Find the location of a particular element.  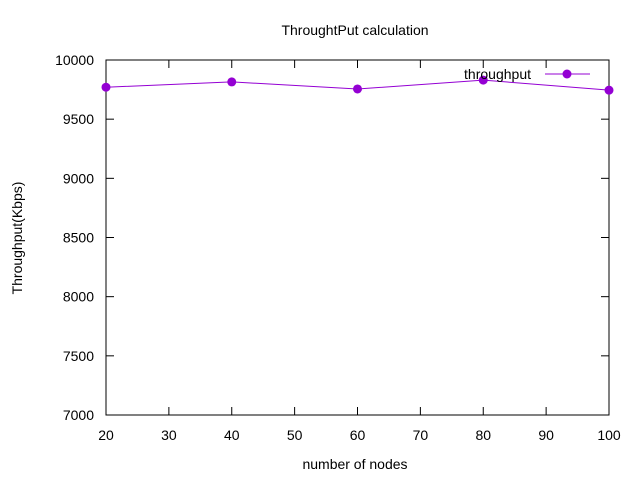

y-tick-label: 9500 is located at coordinates (78, 119).